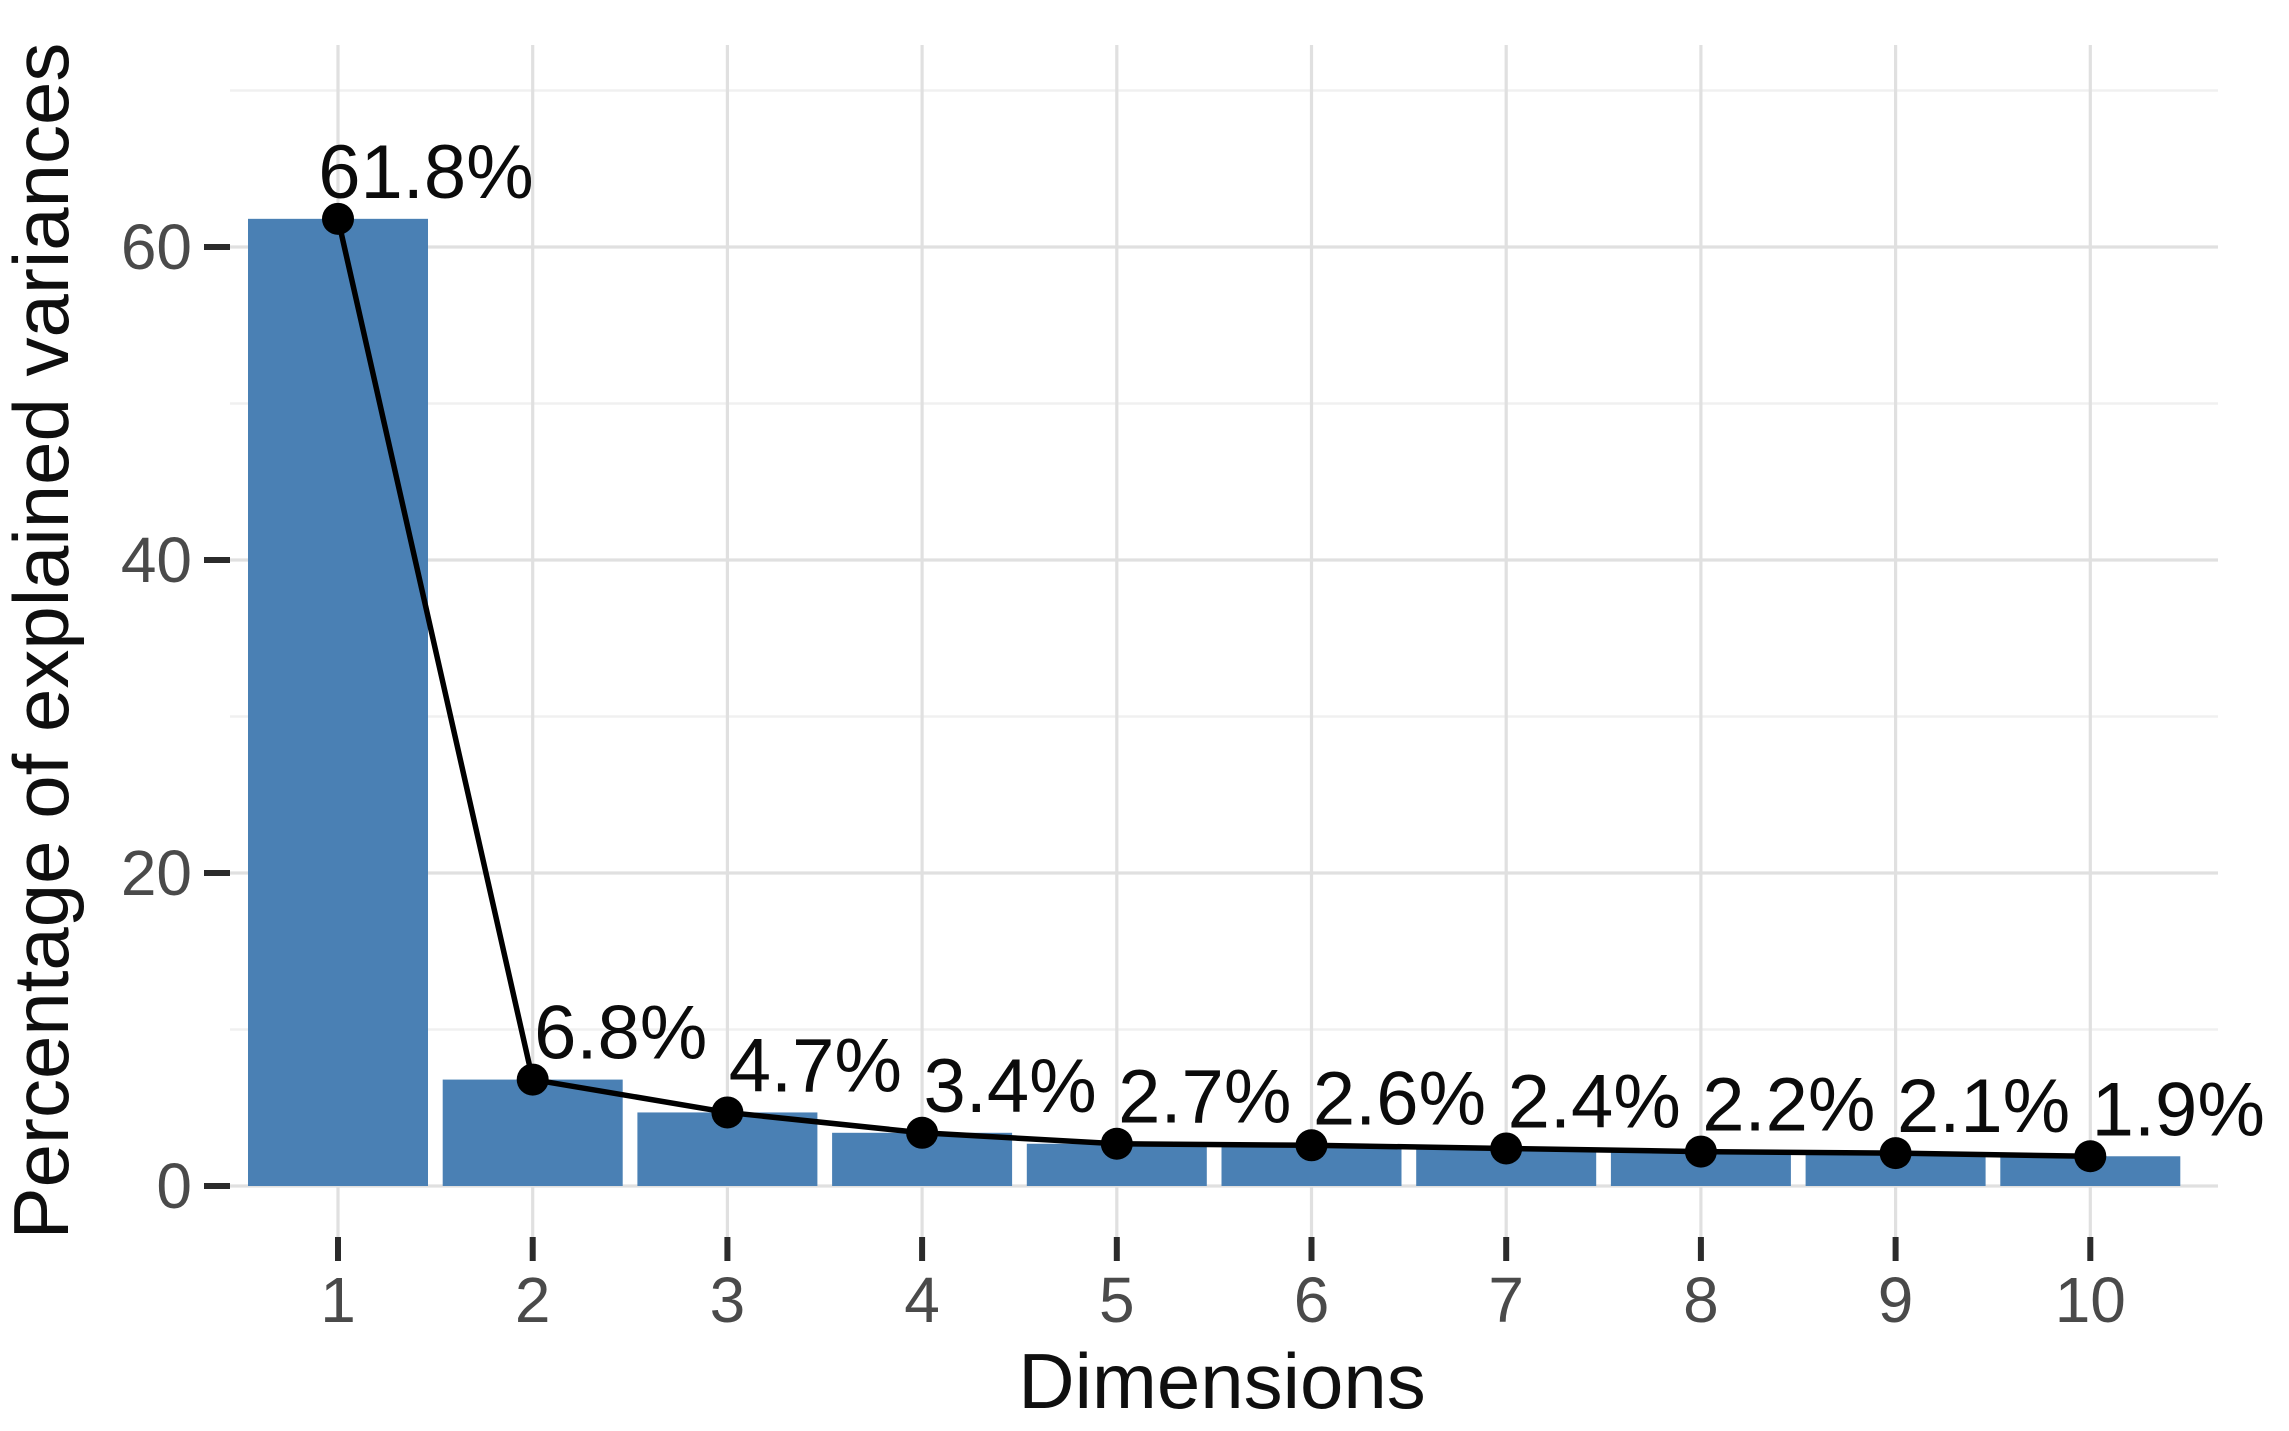 This screenshot has height=1431, width=2289. I want to click on x-tick-label: 5, so click(1117, 1300).